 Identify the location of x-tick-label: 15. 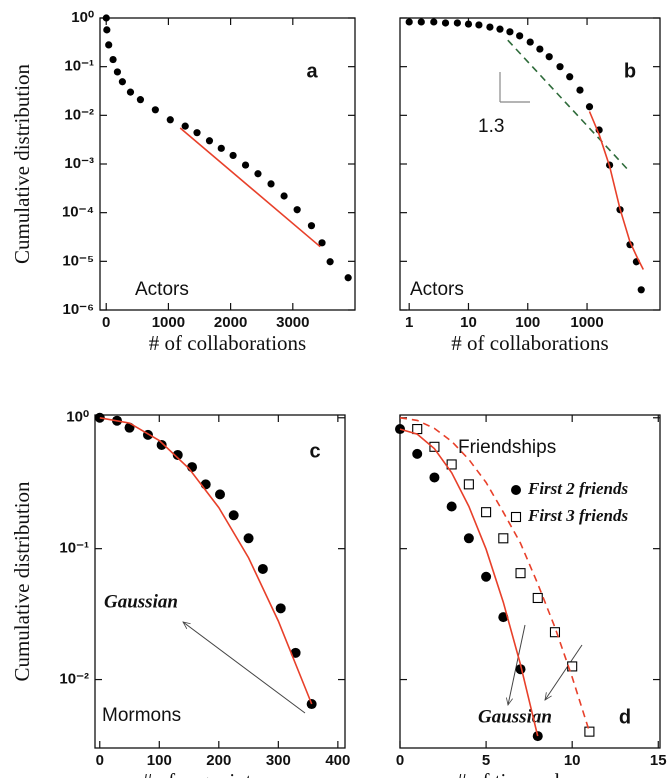
(658, 760).